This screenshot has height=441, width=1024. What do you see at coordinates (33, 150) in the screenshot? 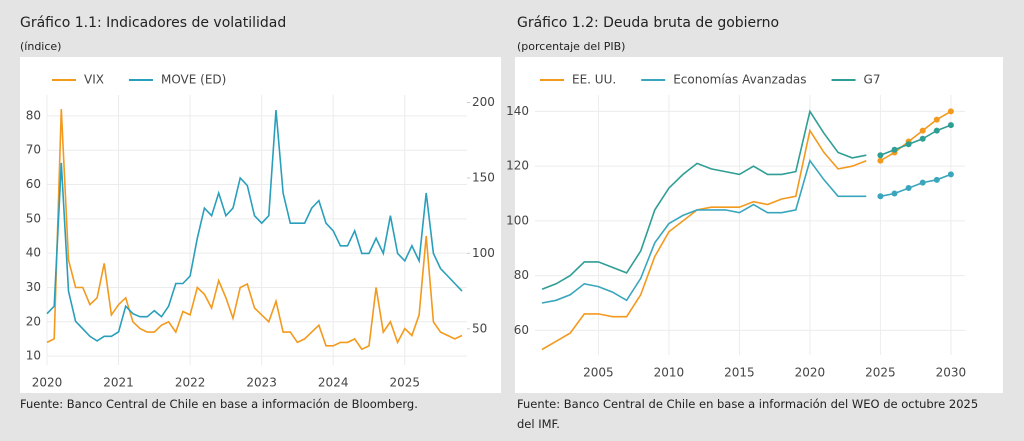
I see `y-tick-label: 70` at bounding box center [33, 150].